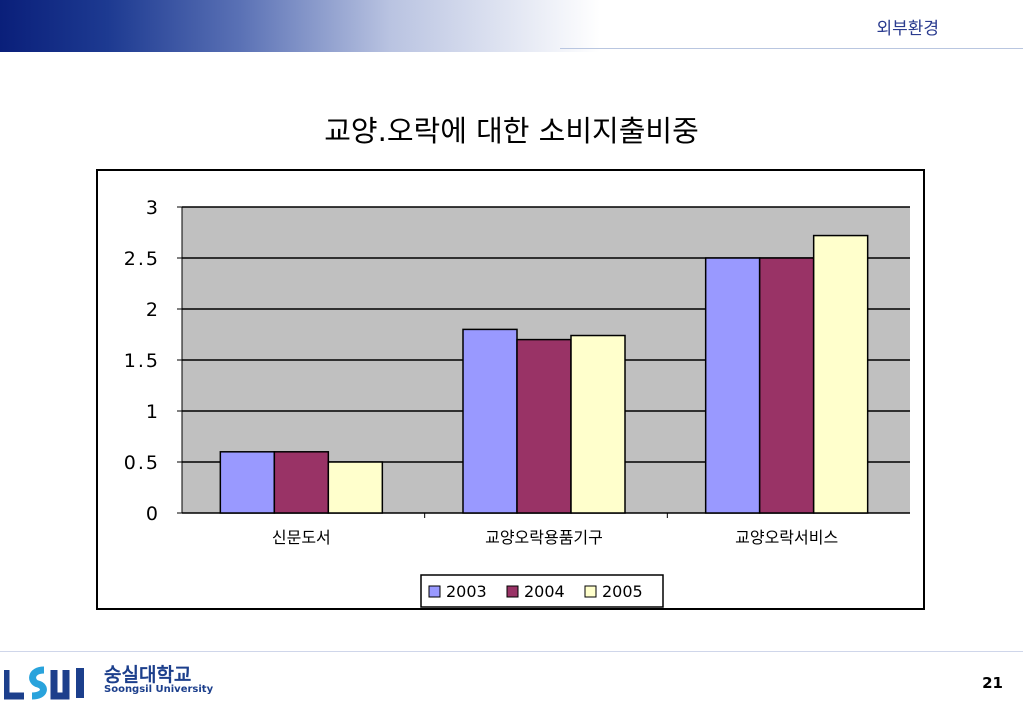  Describe the element at coordinates (301, 537) in the screenshot. I see `x-tick-label: 신문도서` at that location.